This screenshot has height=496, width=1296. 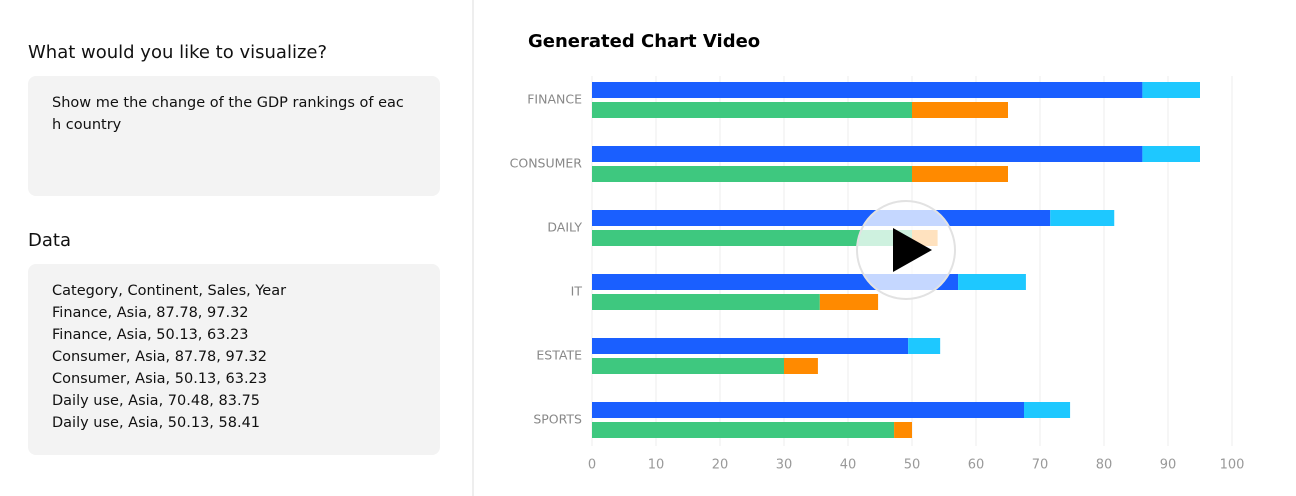 I want to click on x-tick-label: 10, so click(x=656, y=465).